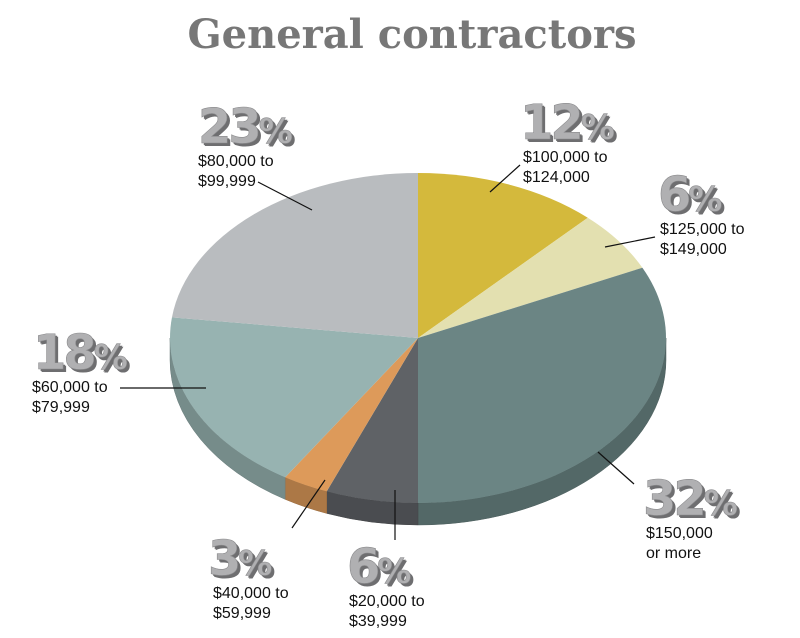  Describe the element at coordinates (387, 612) in the screenshot. I see `range-label: $20,000 to $39,999` at that location.